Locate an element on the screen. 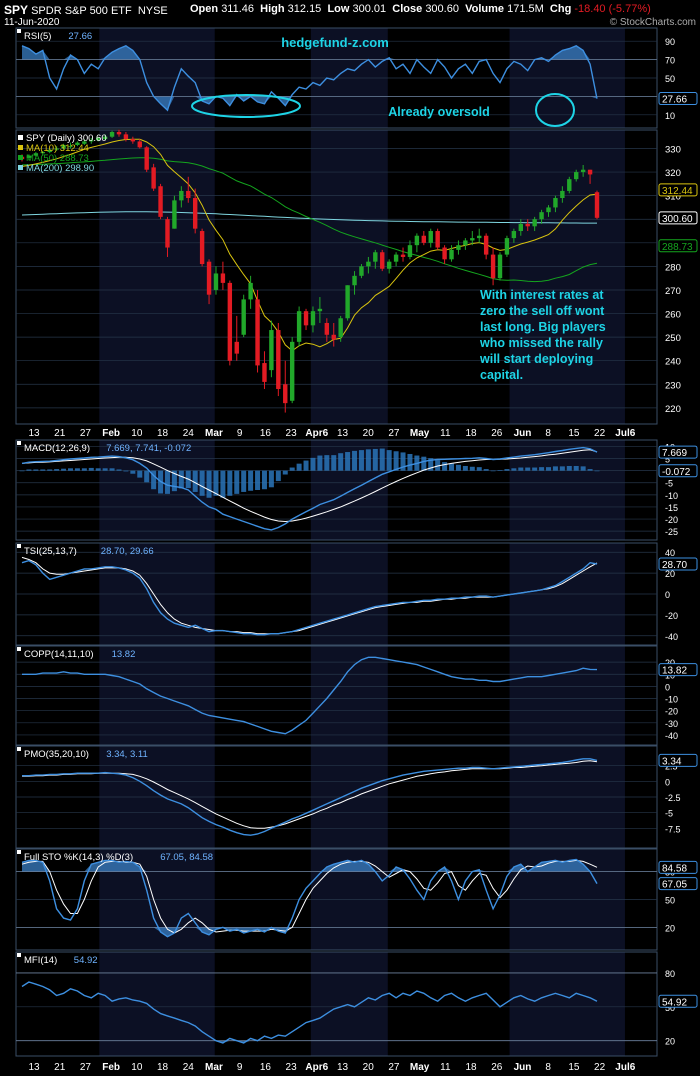 This screenshot has width=700, height=1076. price-tag-0: 312.44 is located at coordinates (677, 191).